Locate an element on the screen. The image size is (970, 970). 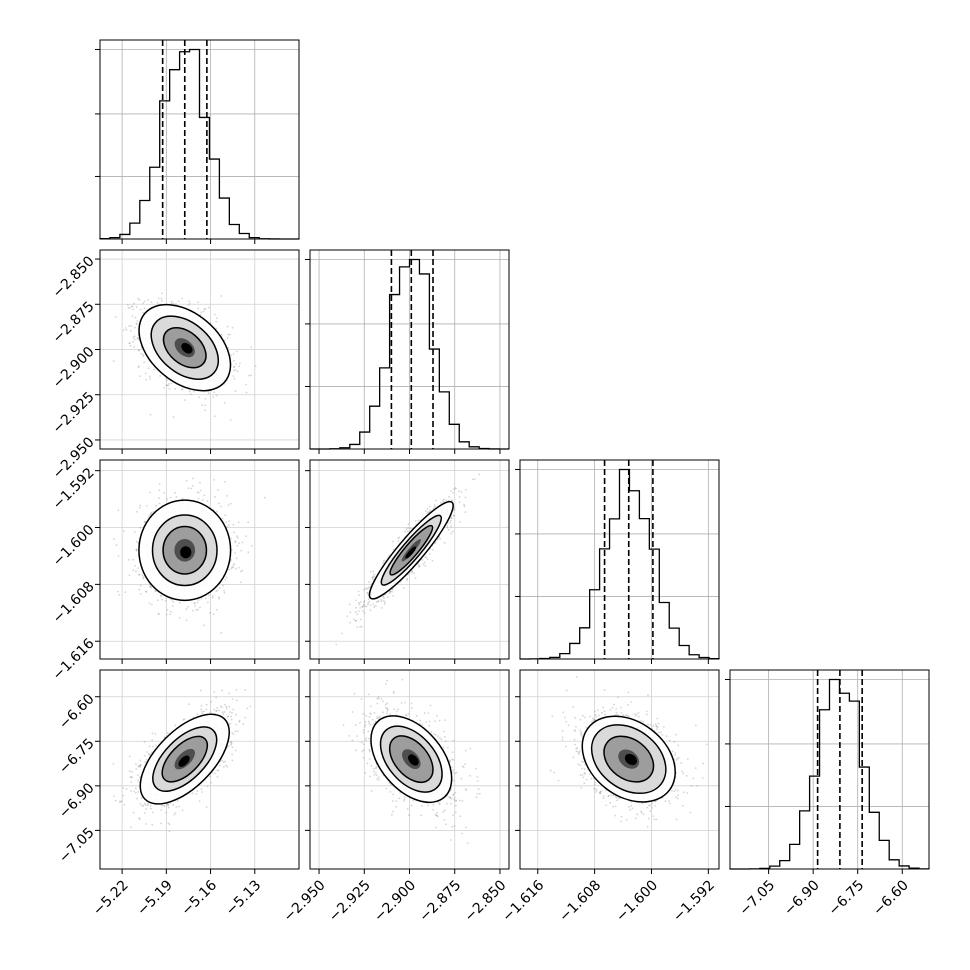
density-peak is located at coordinates (187, 348).